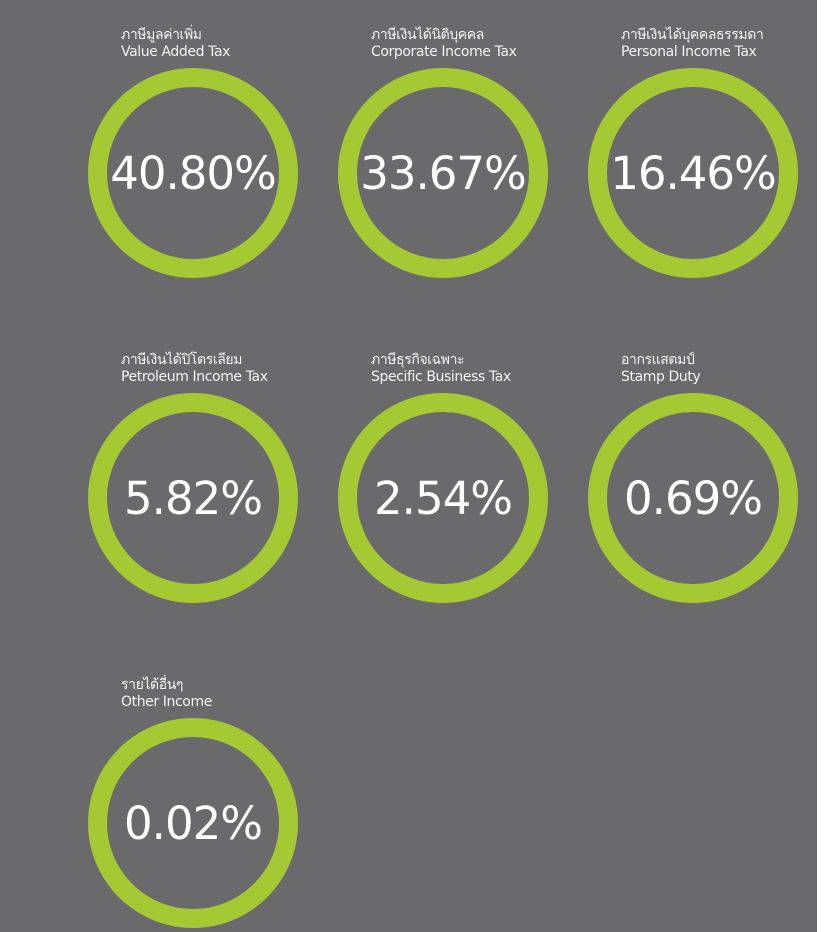  What do you see at coordinates (161, 35) in the screenshot?
I see `tile-label-thai: ภาษีมูลค่าเพิ่ม` at bounding box center [161, 35].